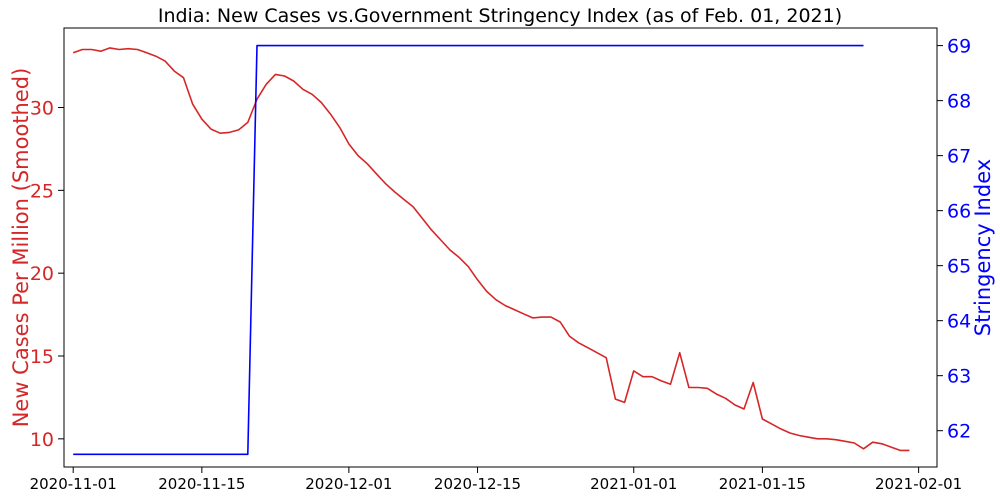  What do you see at coordinates (959, 267) in the screenshot?
I see `right-tick-label: 65` at bounding box center [959, 267].